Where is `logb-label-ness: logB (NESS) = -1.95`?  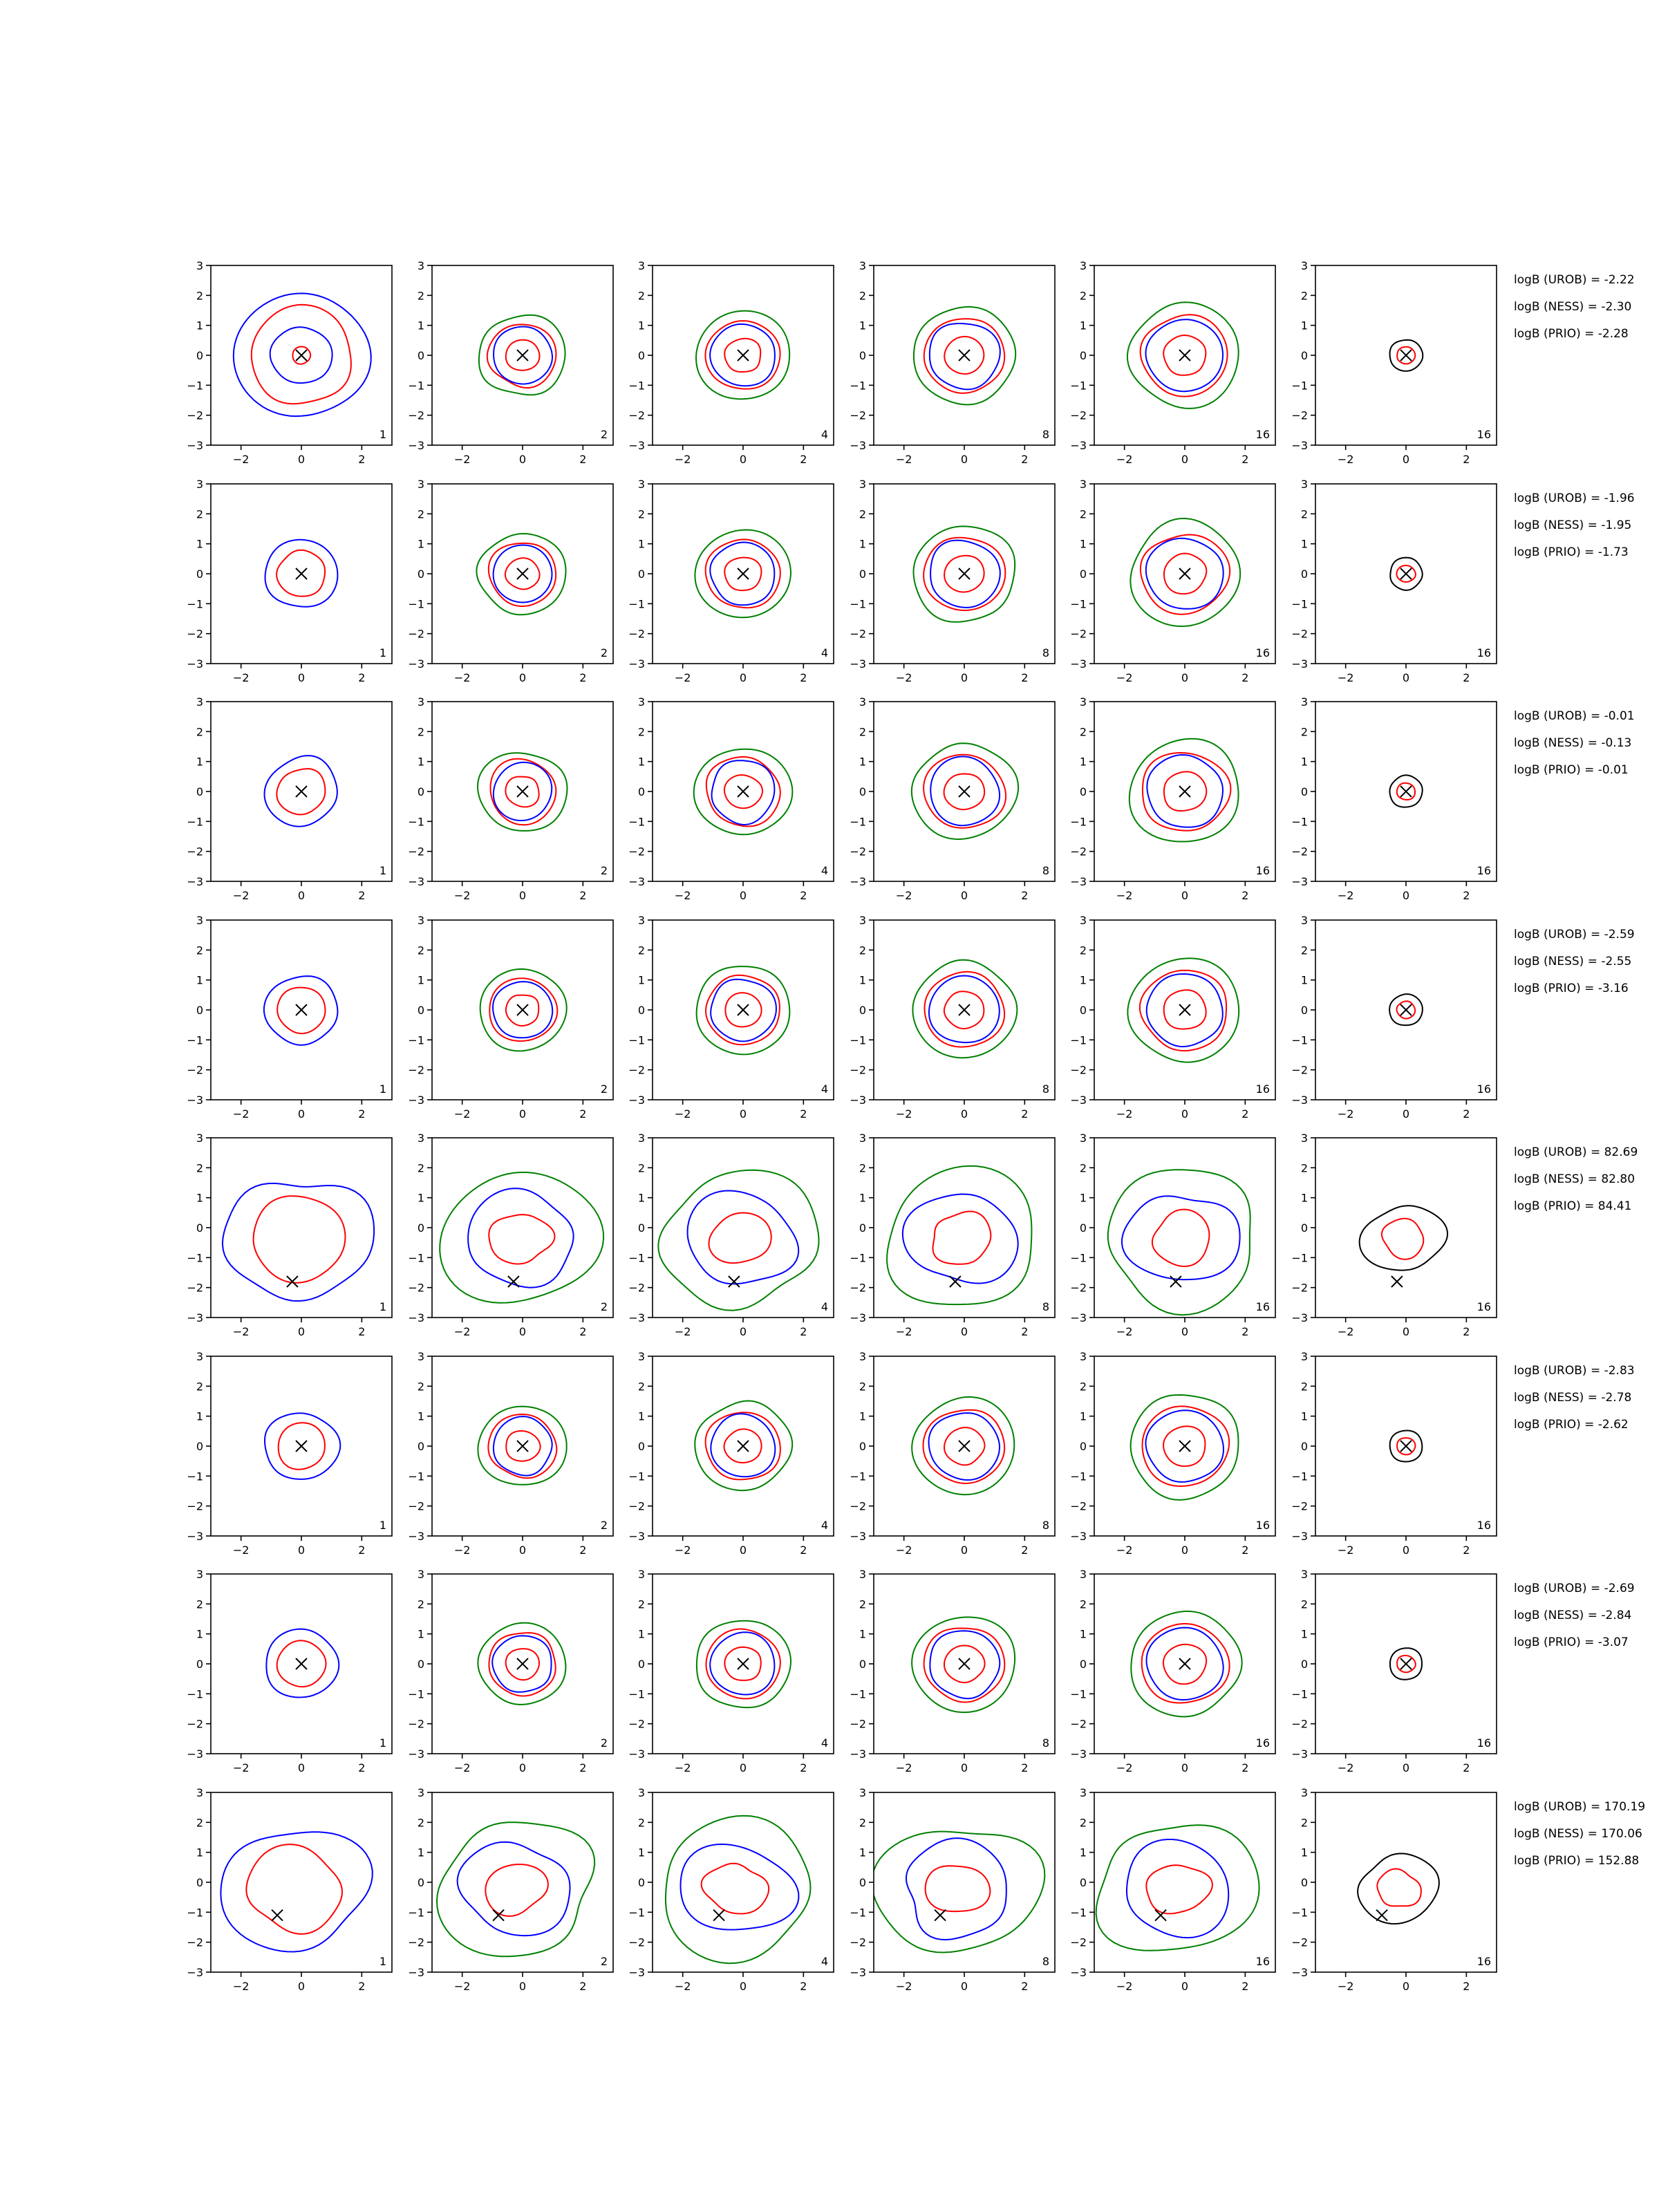
logb-label-ness: logB (NESS) = -1.95 is located at coordinates (1572, 525).